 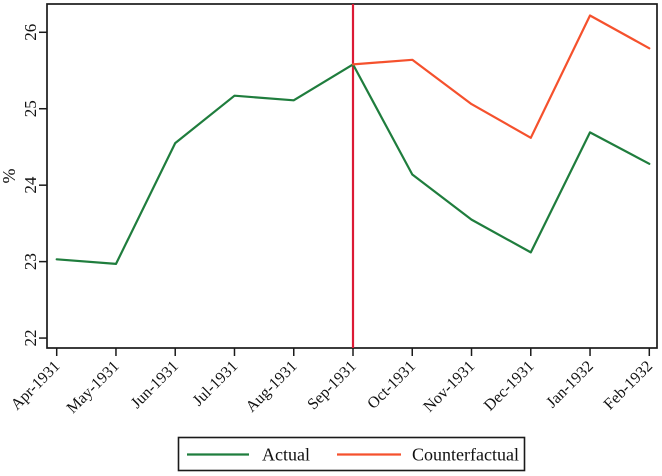 I want to click on y-axis-ticks: 22 23 24 25 26, so click(x=34, y=185).